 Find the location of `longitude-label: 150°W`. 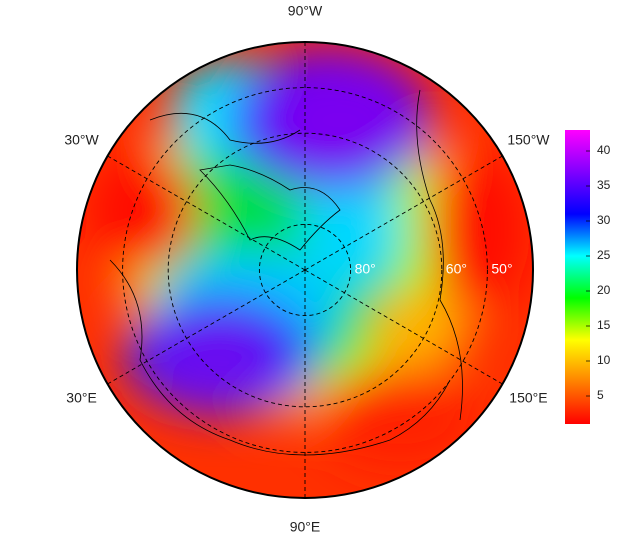

longitude-label: 150°W is located at coordinates (528, 140).